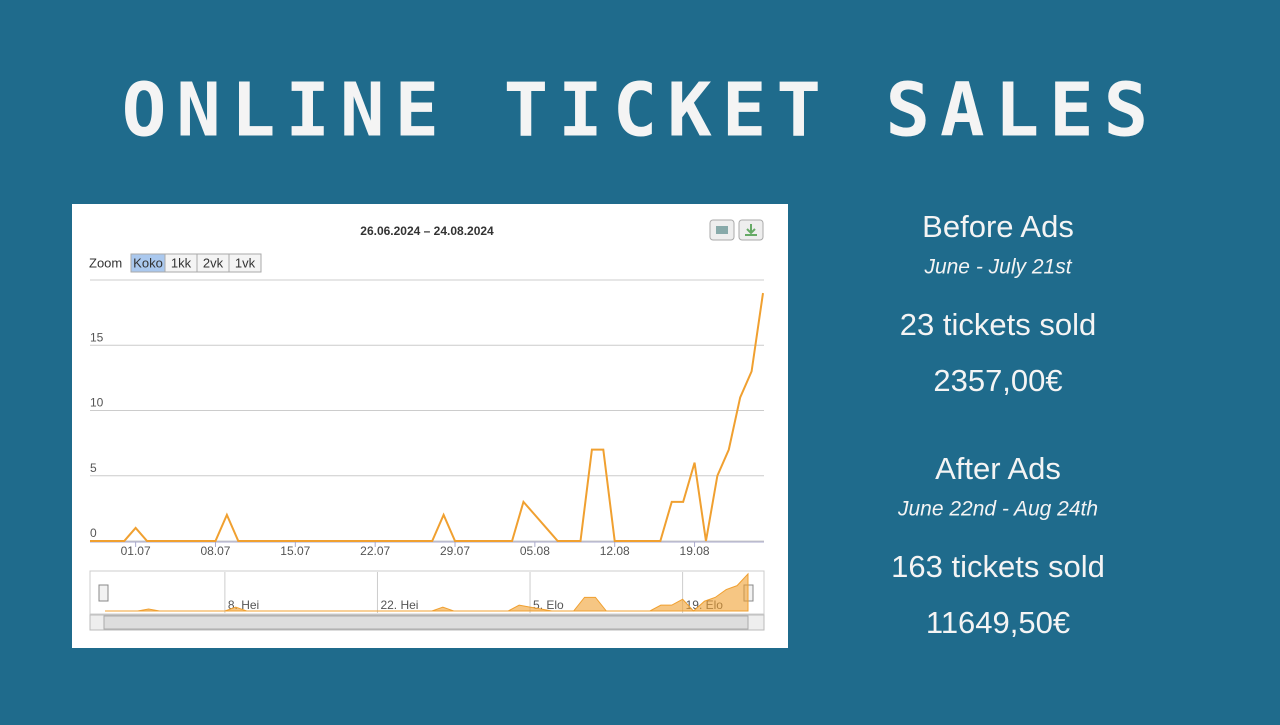 This screenshot has width=1280, height=725. Describe the element at coordinates (998, 468) in the screenshot. I see `stat-heading: After Ads` at that location.